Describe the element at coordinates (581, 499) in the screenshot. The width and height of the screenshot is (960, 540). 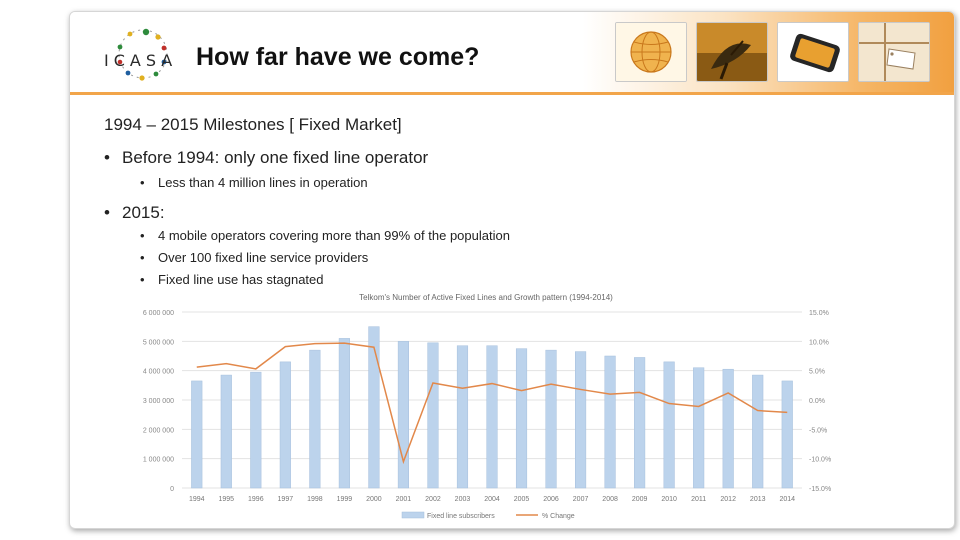
I see `x-tick-label: 2007` at that location.